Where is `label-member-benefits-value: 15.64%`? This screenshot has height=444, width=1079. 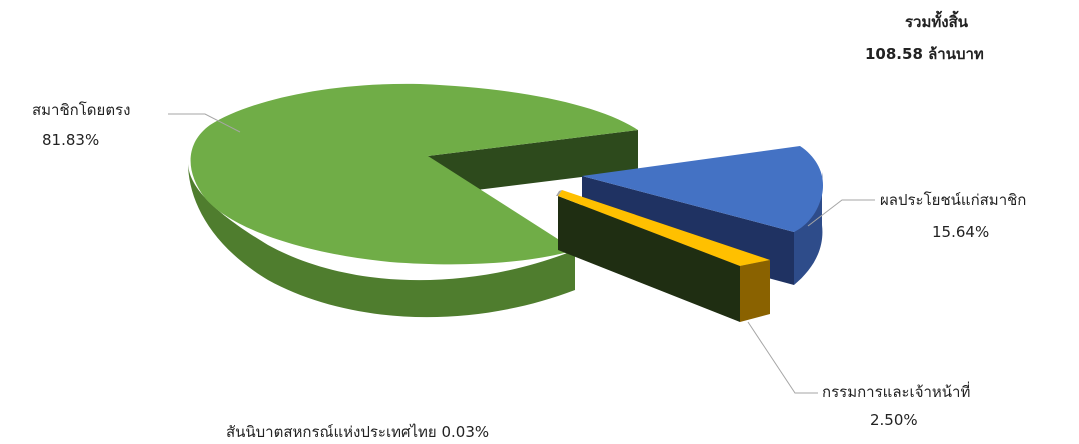
label-member-benefits-value: 15.64% is located at coordinates (961, 232).